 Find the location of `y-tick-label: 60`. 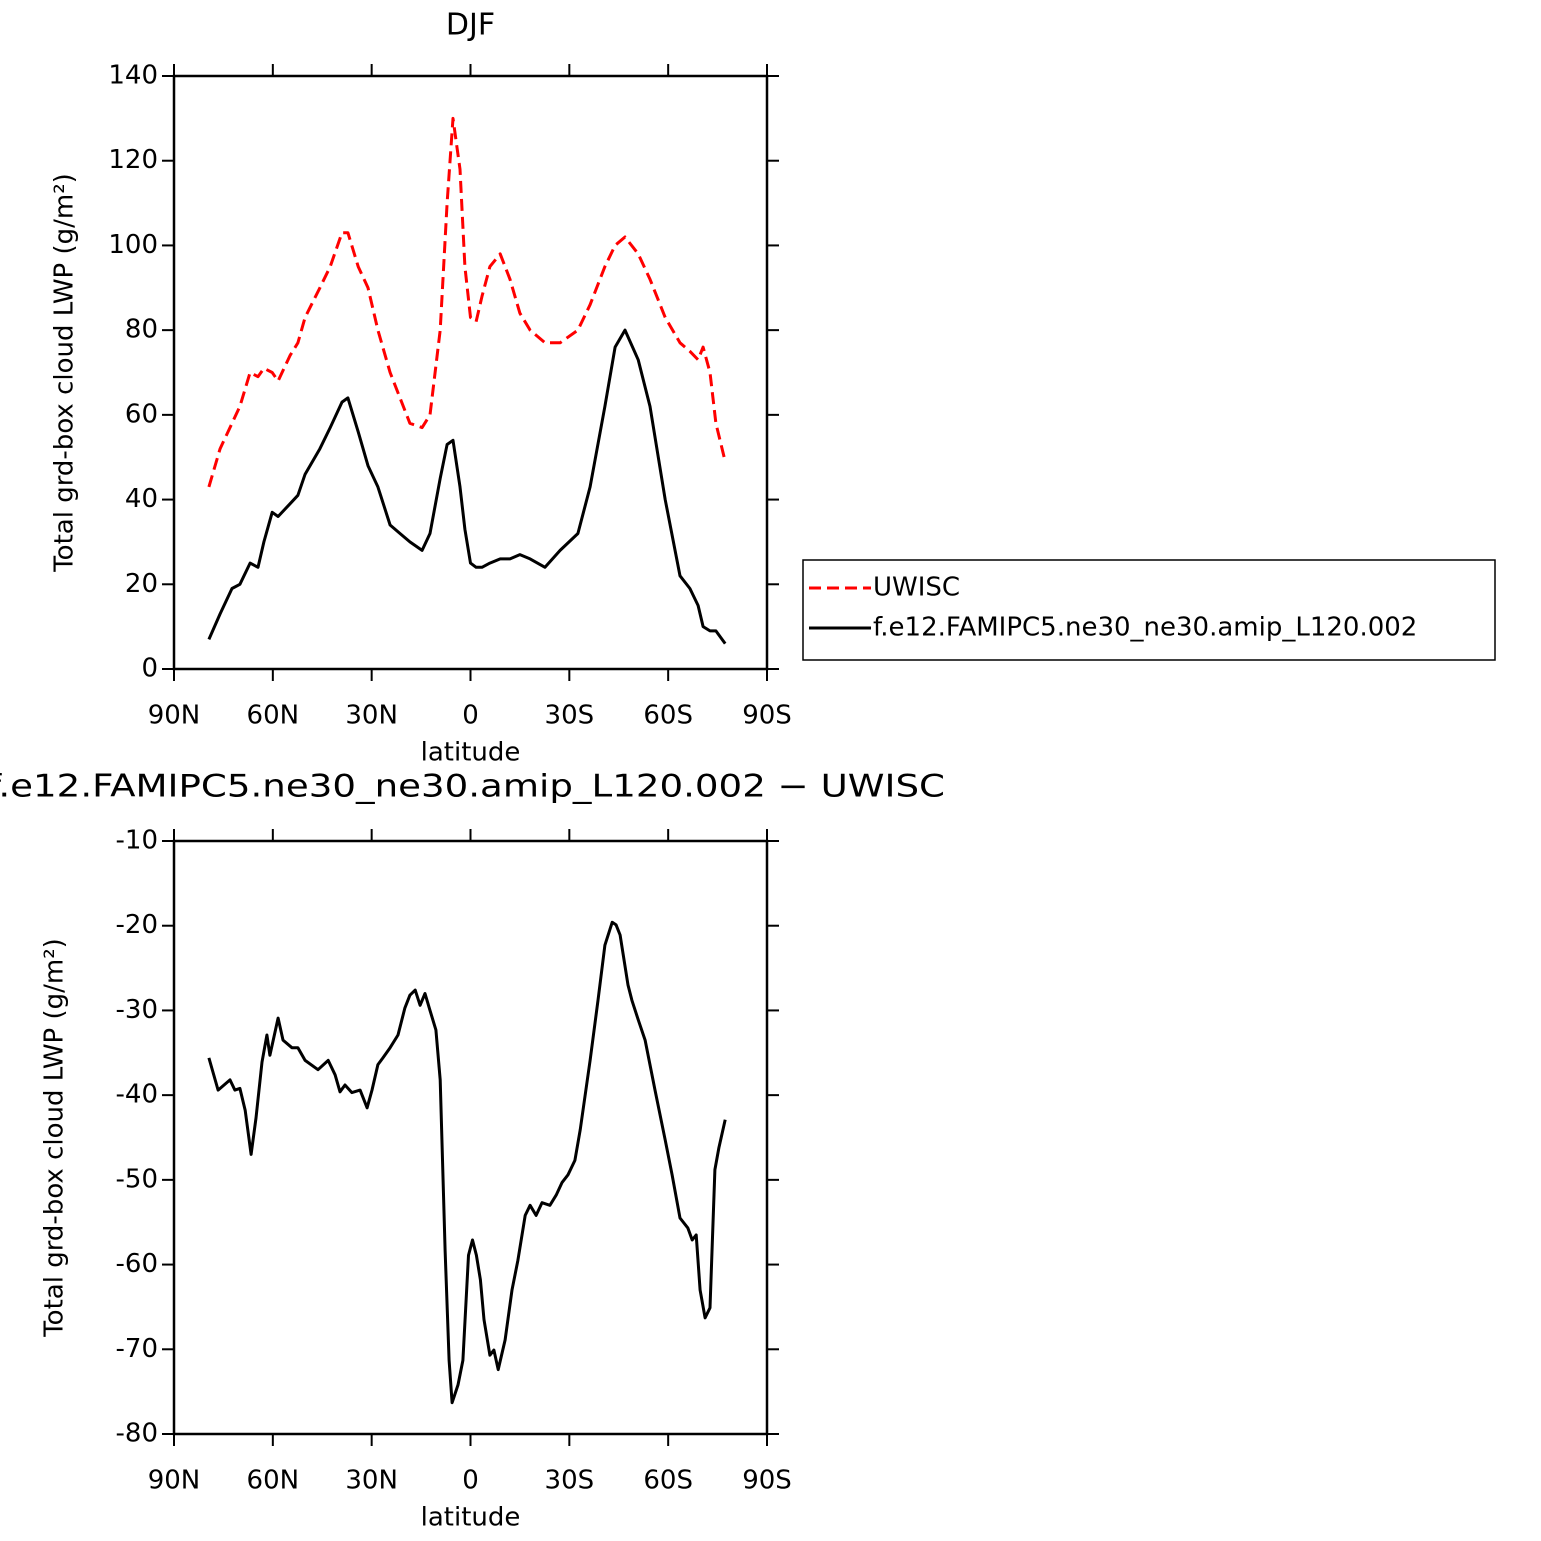

y-tick-label: 60 is located at coordinates (141, 414).